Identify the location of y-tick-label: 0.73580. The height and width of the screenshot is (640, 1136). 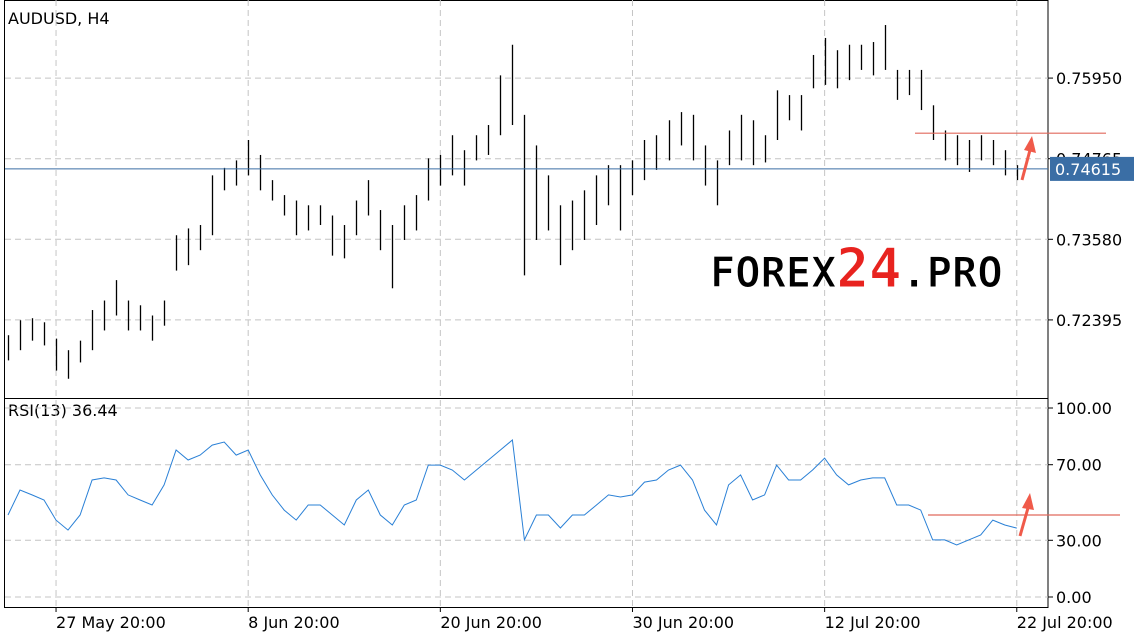
(1089, 239).